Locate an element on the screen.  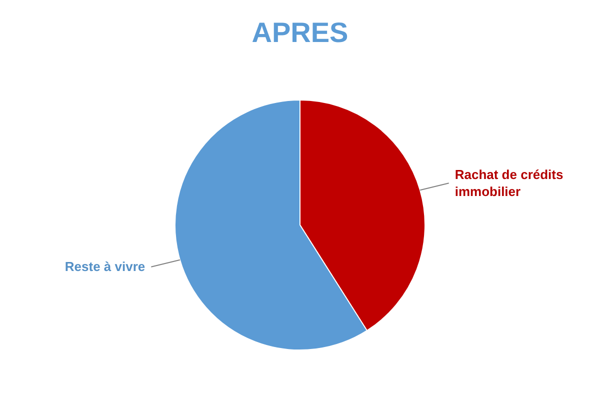
slice-label: Reste à vivre is located at coordinates (105, 266).